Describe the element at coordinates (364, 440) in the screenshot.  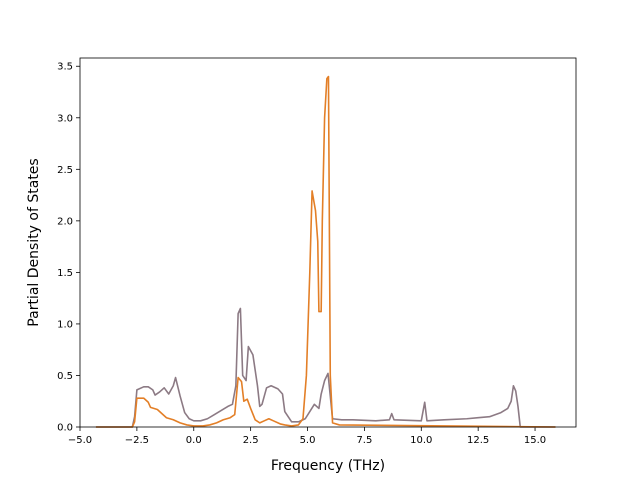
I see `x-tick-label: 7.5` at that location.